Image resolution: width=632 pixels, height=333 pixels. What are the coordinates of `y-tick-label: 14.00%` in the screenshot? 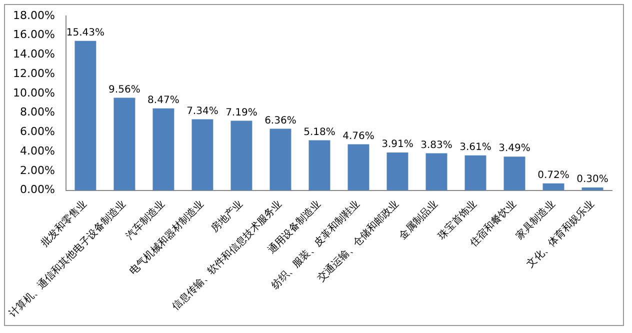 It's located at (33, 54).